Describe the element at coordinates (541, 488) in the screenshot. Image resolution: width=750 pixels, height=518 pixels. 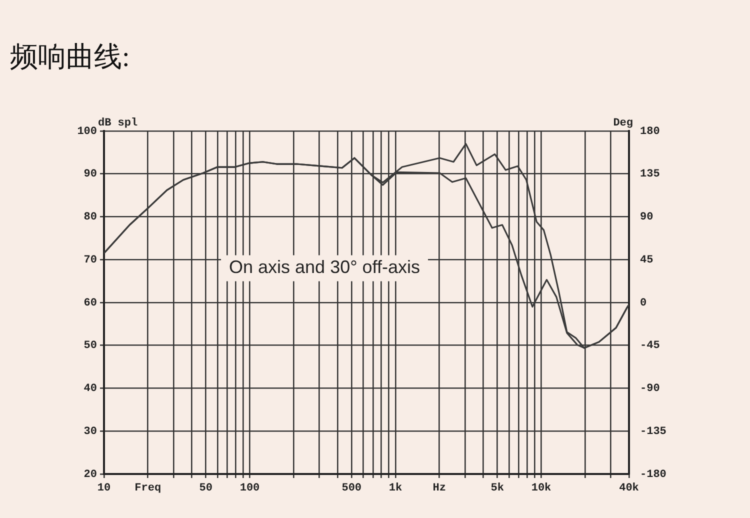
I see `x-tick-label: 10k` at that location.